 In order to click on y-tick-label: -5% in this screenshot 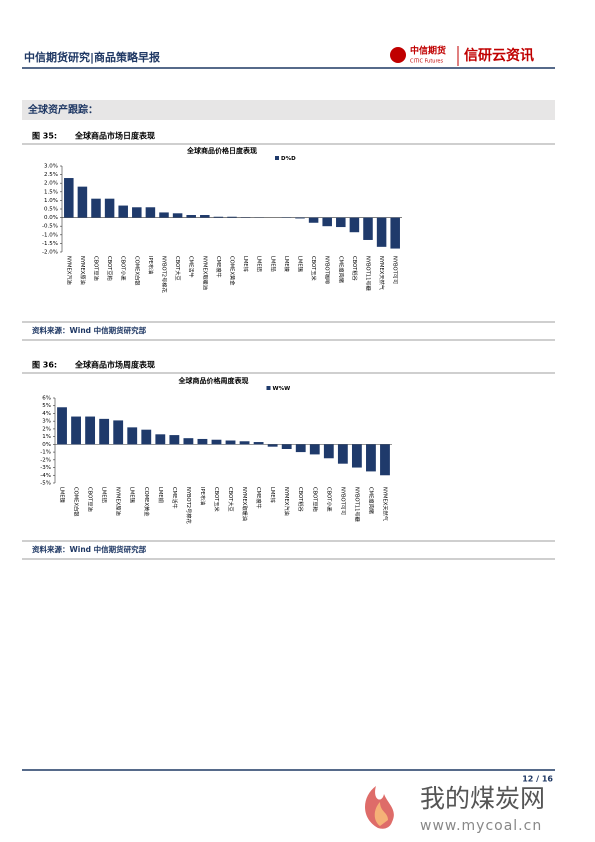, I will do `click(45, 484)`.